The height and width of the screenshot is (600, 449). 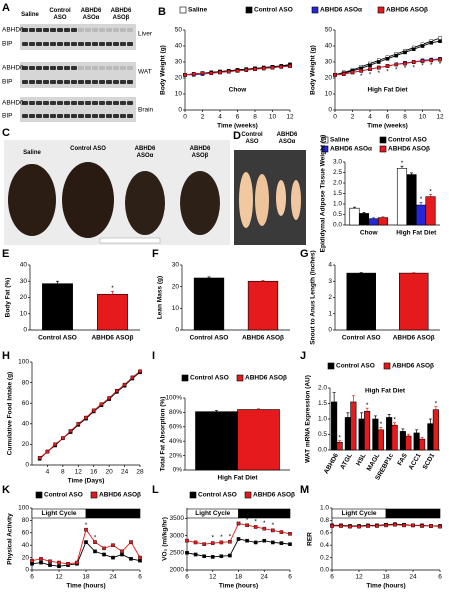 I want to click on y-tick-label: 2.0, so click(x=322, y=388).